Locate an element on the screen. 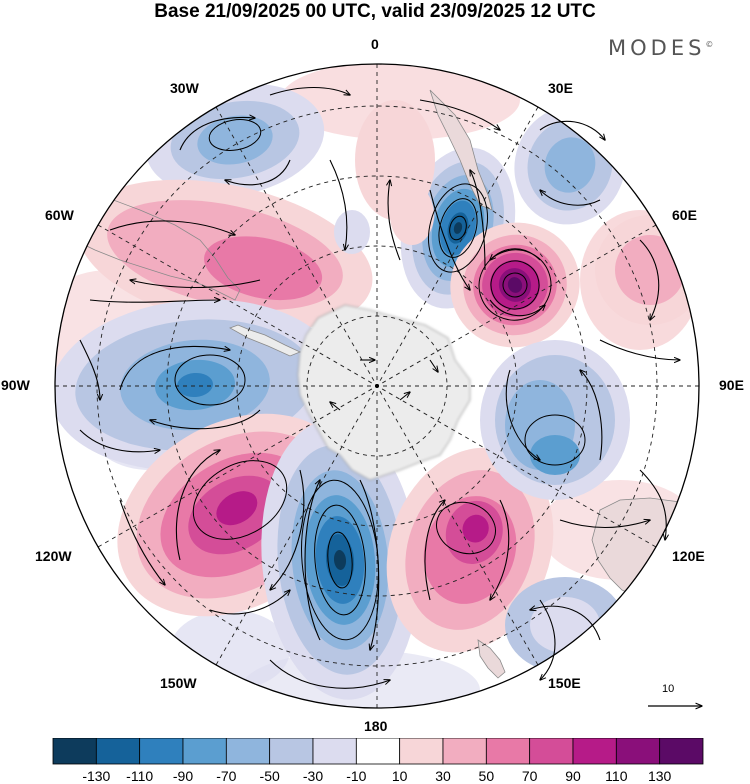 This screenshot has height=784, width=750. lon-label-30e: 30E is located at coordinates (560, 88).